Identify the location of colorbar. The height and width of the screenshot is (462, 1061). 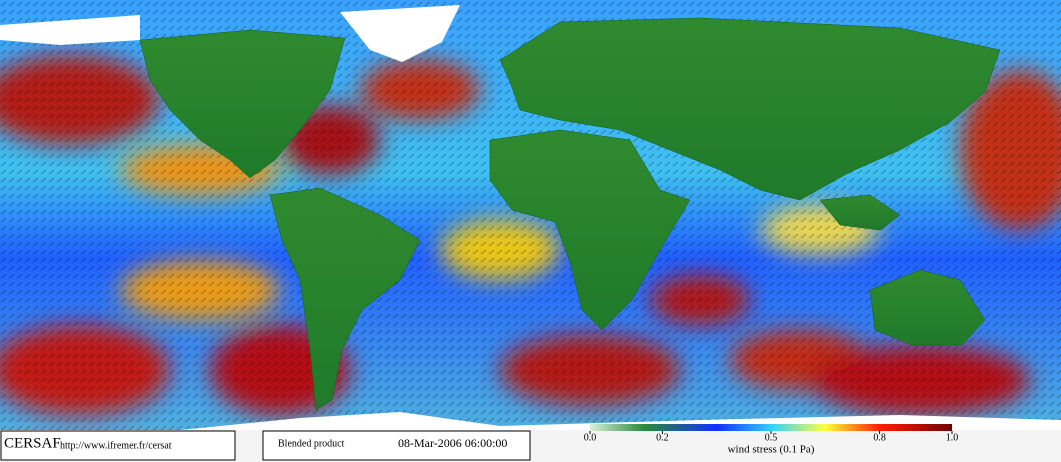
(771, 427).